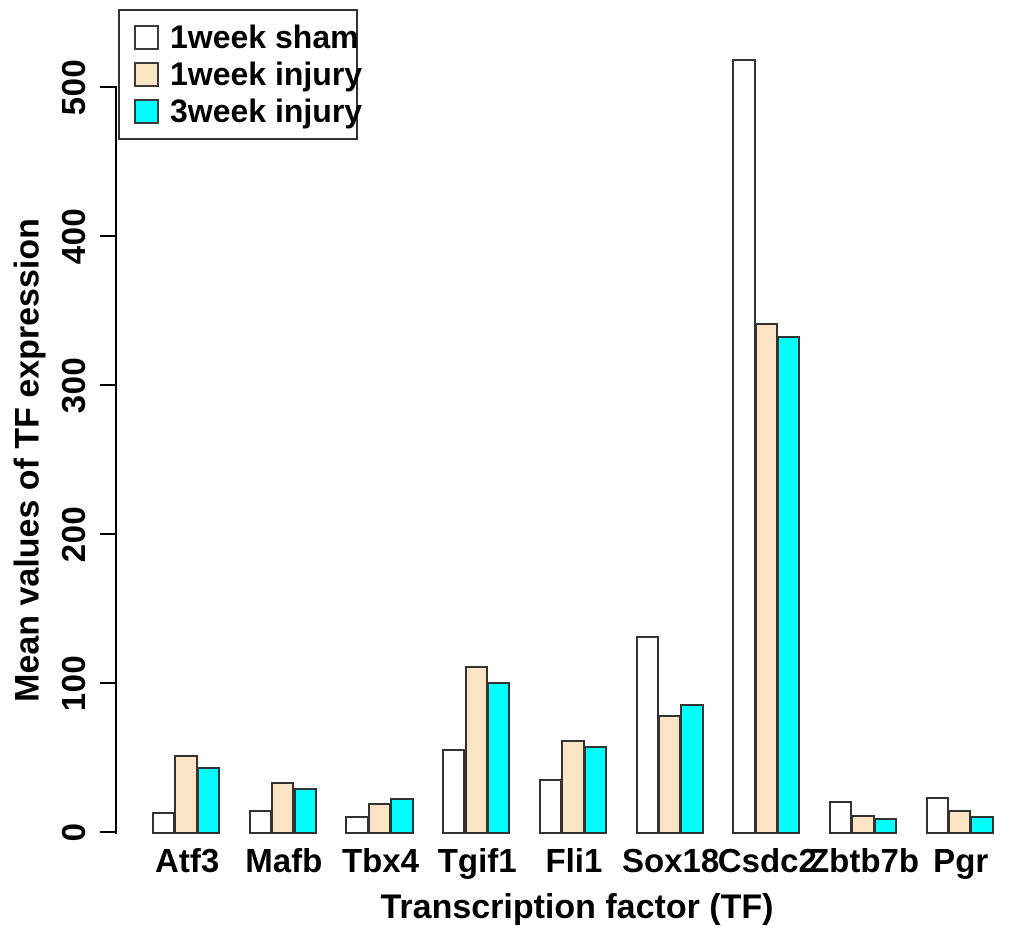 This screenshot has height=938, width=1018. What do you see at coordinates (574, 860) in the screenshot?
I see `x-tick-label-fli1: Fli1` at bounding box center [574, 860].